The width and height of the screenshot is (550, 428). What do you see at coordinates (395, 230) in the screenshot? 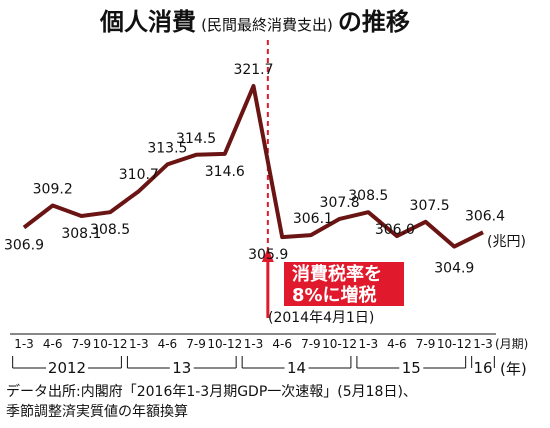
I see `data-label: 306.0` at bounding box center [395, 230].